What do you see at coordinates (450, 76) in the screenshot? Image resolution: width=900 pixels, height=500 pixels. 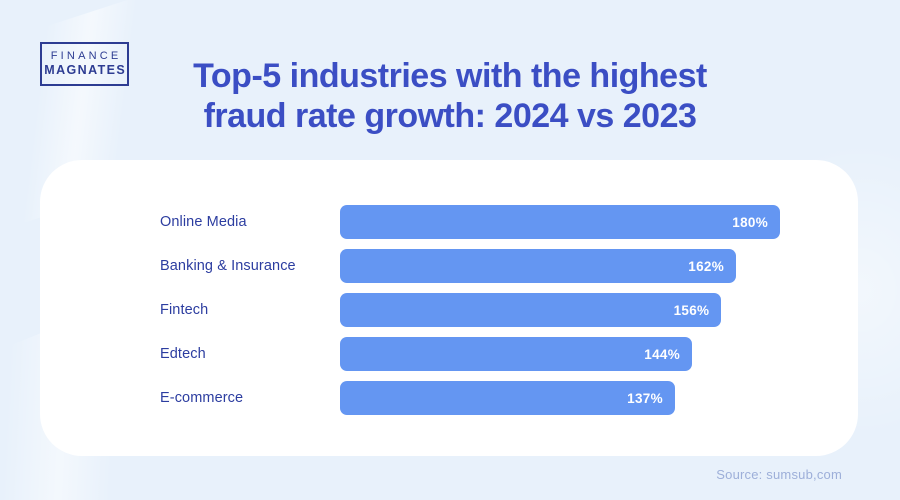 I see `chart-title-line1: Top-5 industries with the highest` at bounding box center [450, 76].